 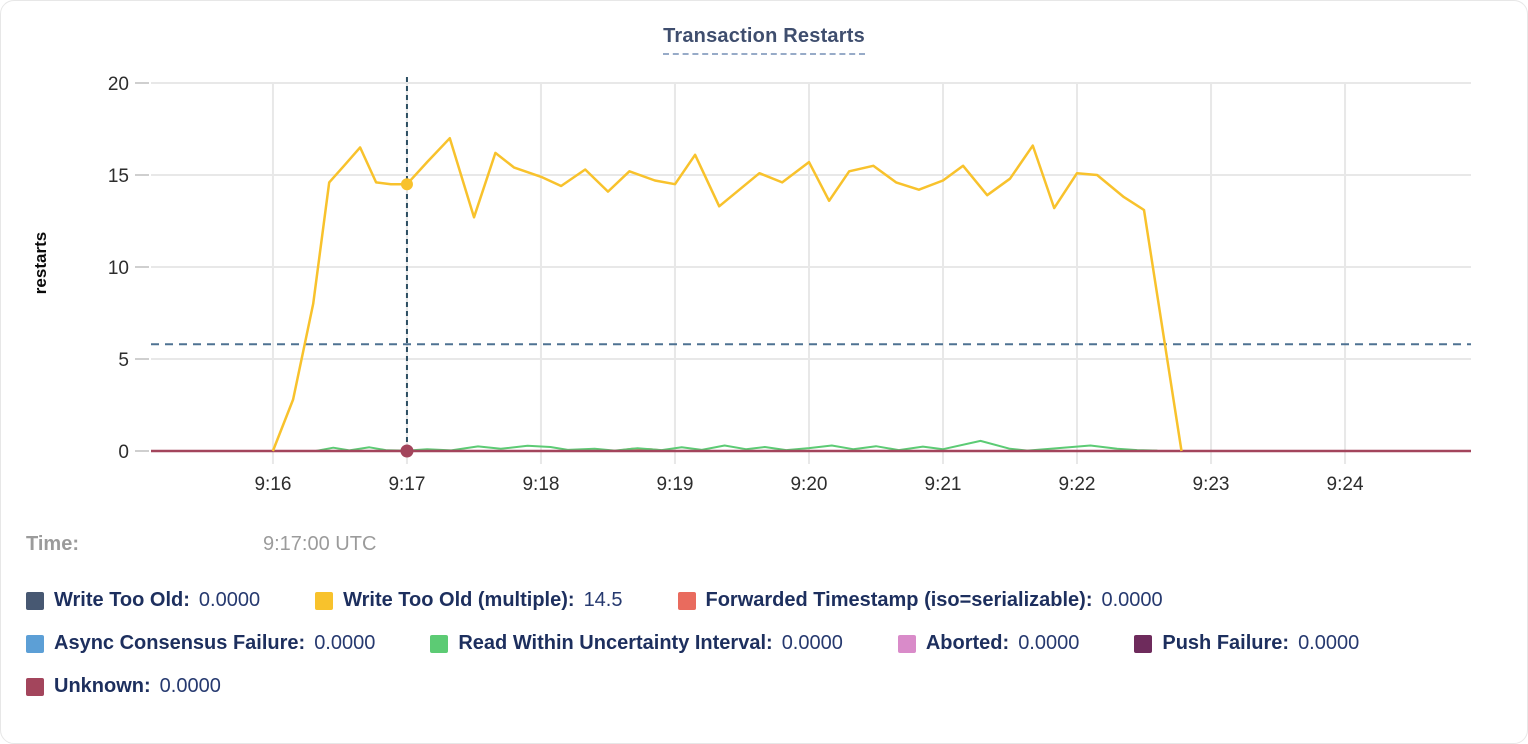 I want to click on hover-time-label: Time:, so click(x=52, y=544).